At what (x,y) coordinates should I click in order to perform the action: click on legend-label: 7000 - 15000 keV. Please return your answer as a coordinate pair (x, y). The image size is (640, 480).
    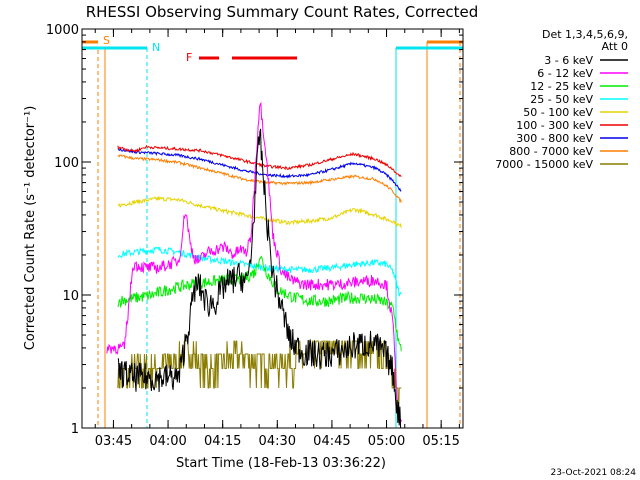
    Looking at the image, I should click on (544, 164).